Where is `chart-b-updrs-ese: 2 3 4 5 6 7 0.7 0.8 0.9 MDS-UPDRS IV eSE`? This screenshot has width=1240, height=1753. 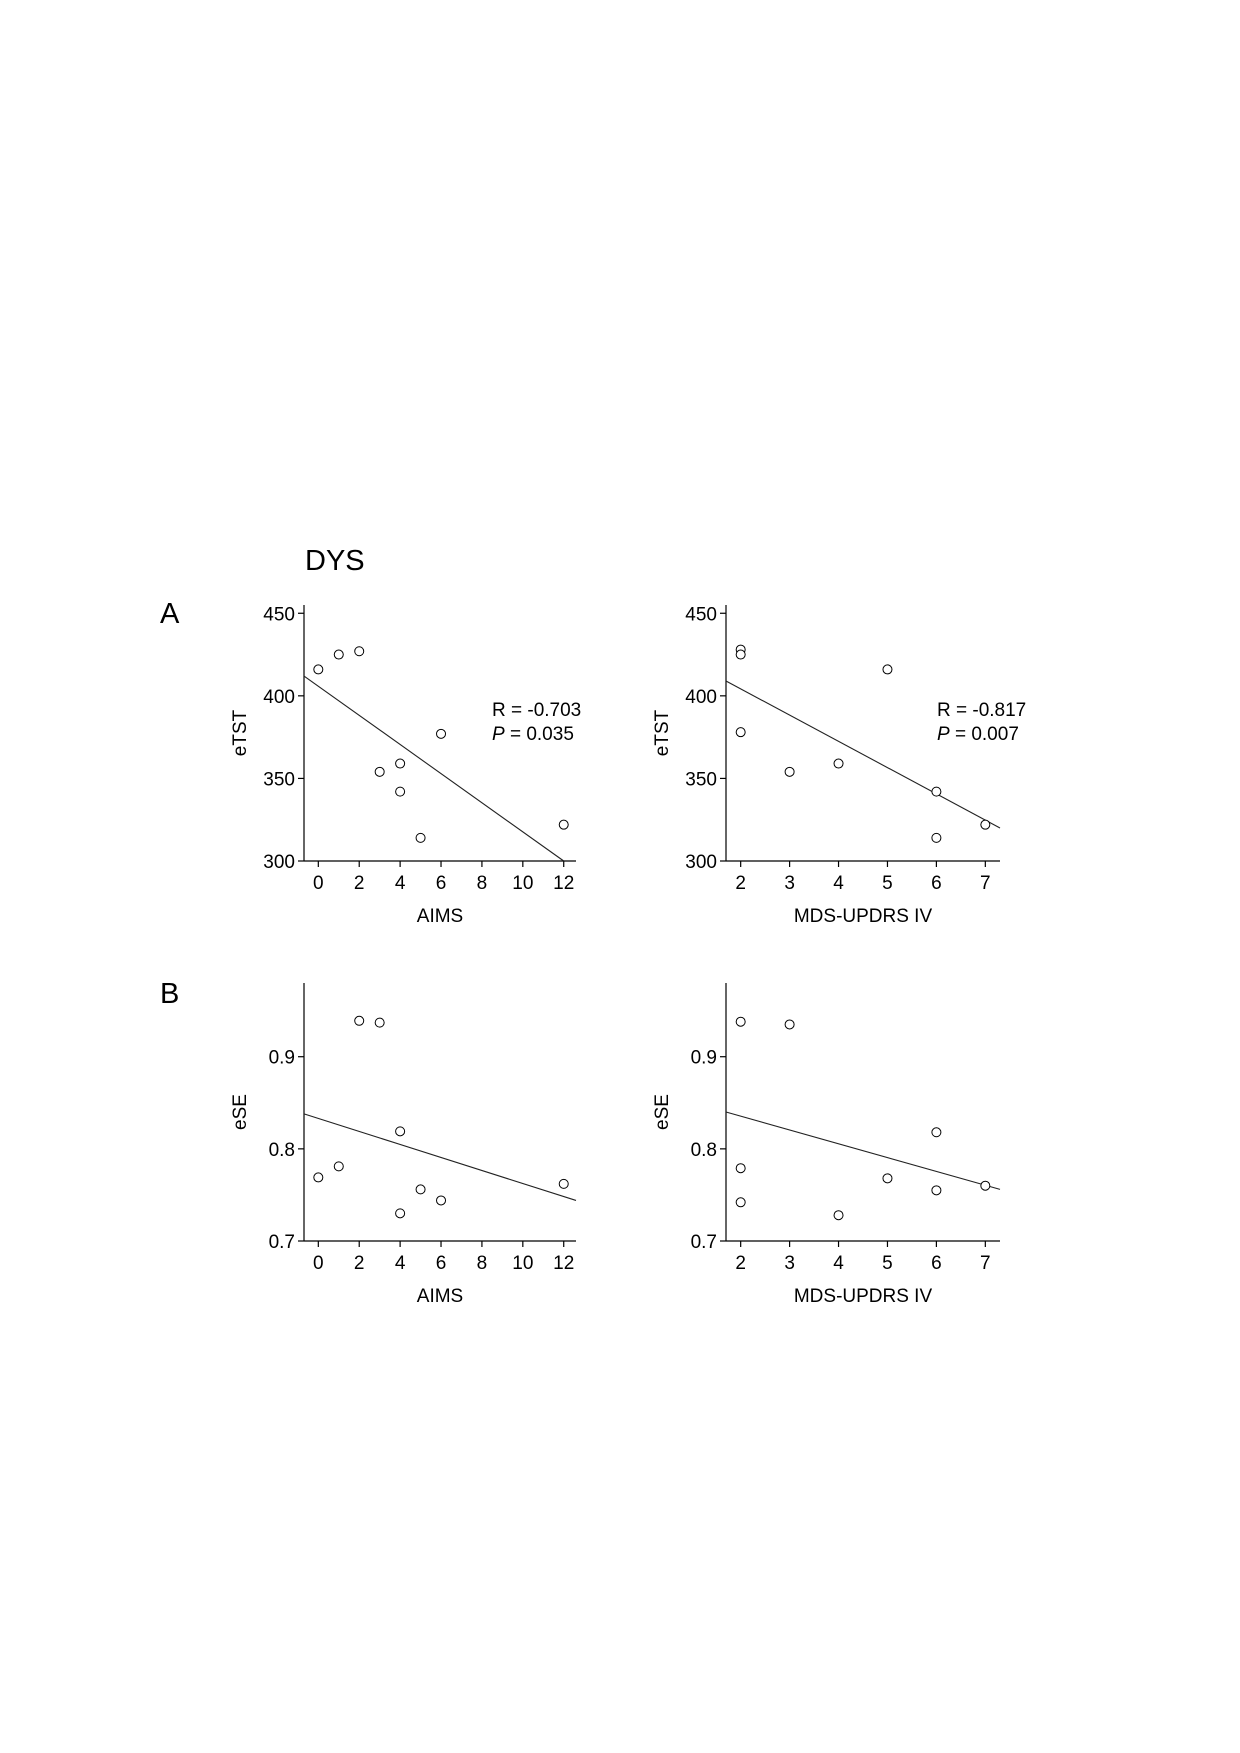 chart-b-updrs-ese: 2 3 4 5 6 7 0.7 0.8 0.9 MDS-UPDRS IV eSE is located at coordinates (826, 1145).